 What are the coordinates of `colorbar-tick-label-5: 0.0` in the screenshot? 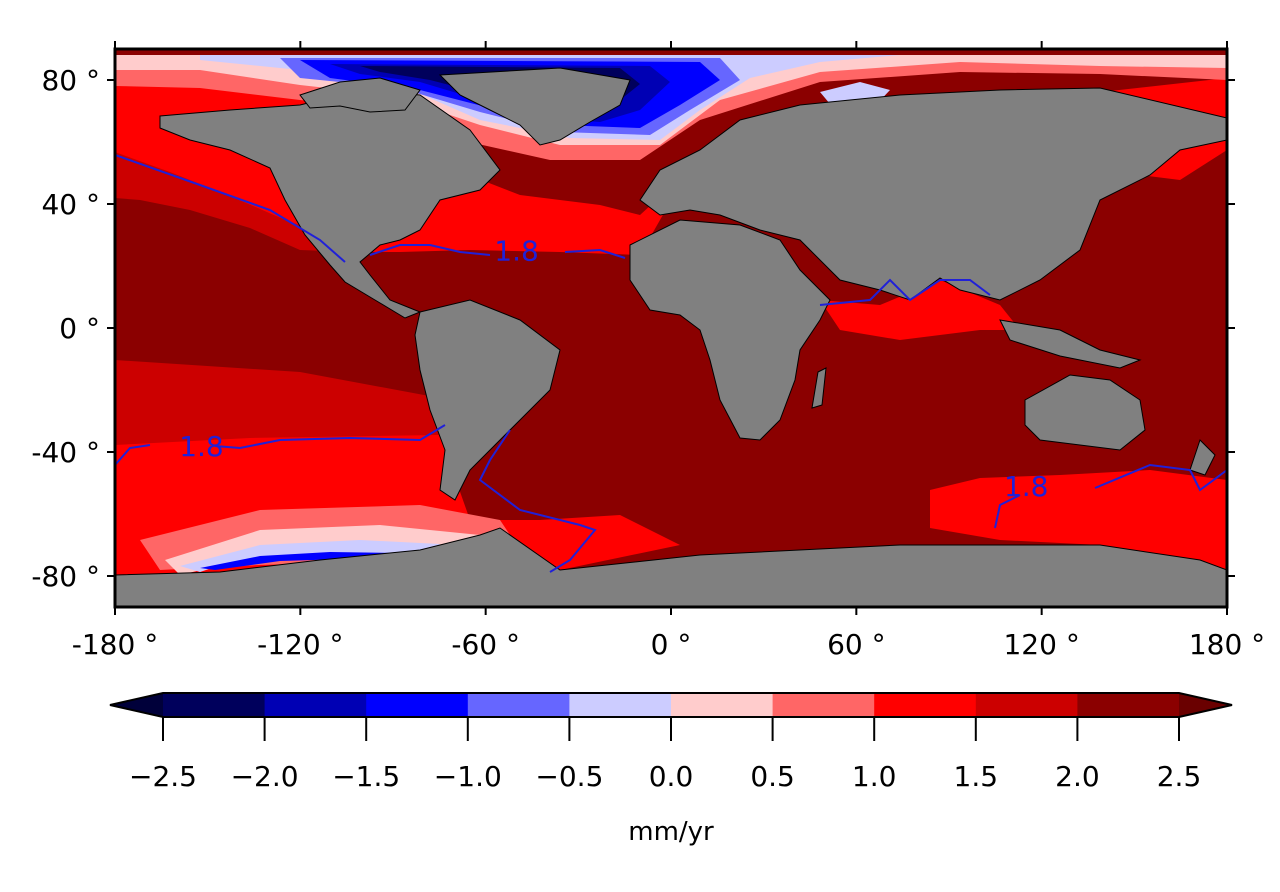 It's located at (671, 776).